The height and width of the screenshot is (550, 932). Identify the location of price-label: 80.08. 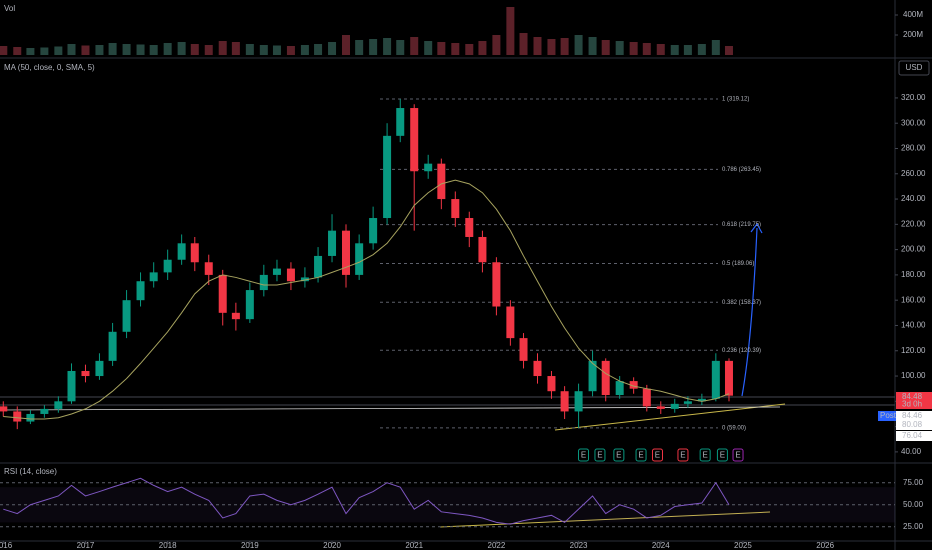
(912, 424).